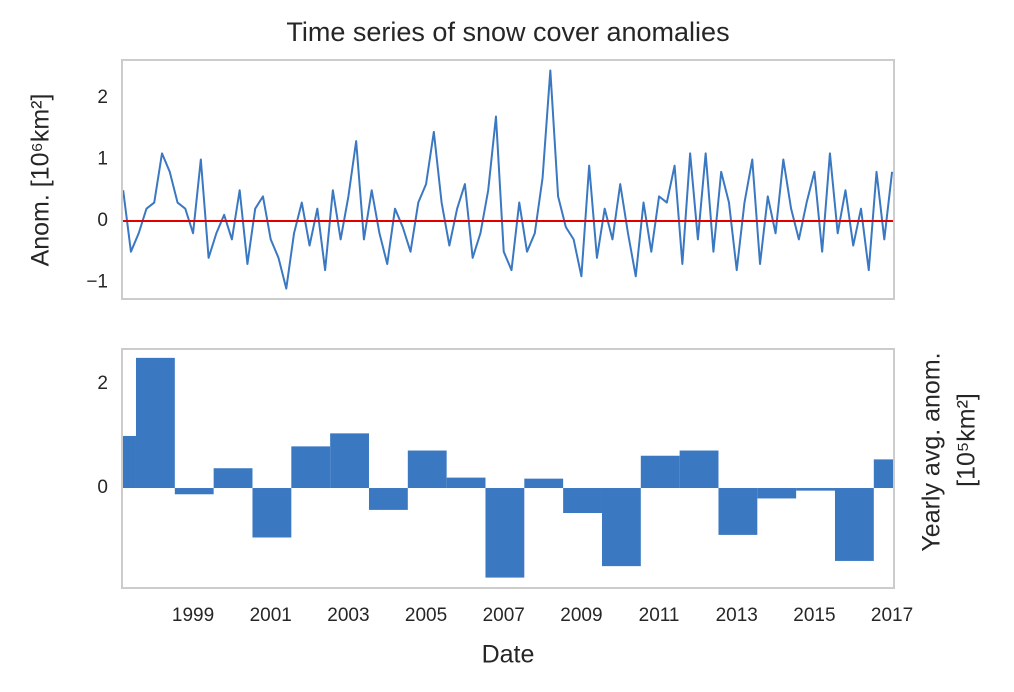  I want to click on y-tick-label: 1, so click(102, 159).